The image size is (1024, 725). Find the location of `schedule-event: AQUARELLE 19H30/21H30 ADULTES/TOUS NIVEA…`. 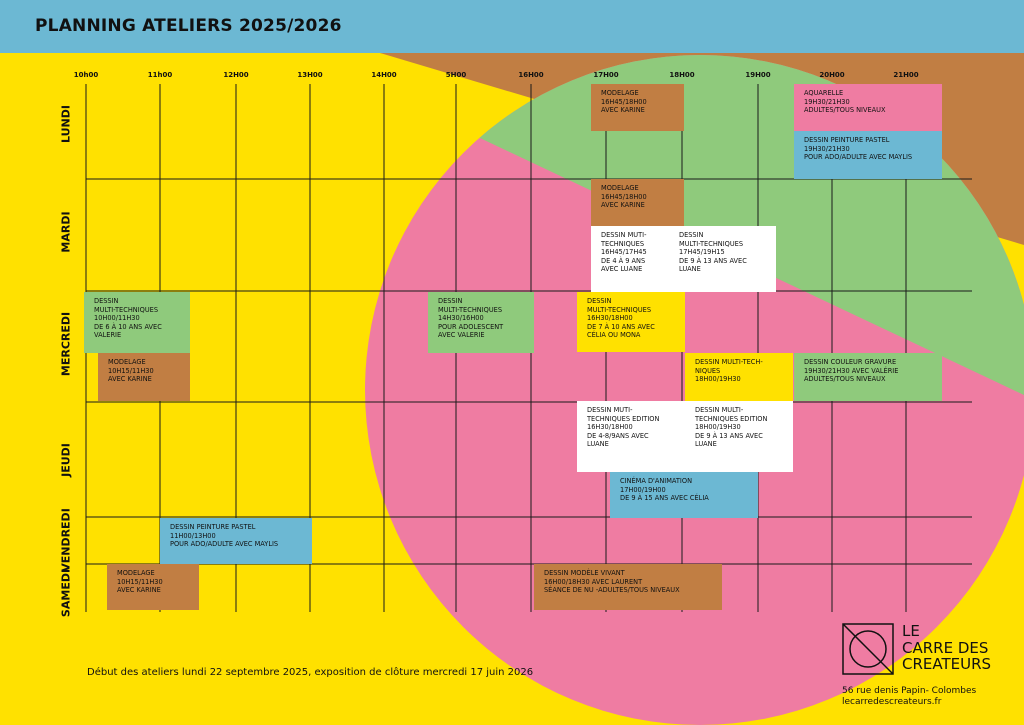

schedule-event: AQUARELLE 19H30/21H30 ADULTES/TOUS NIVEA… is located at coordinates (868, 107).